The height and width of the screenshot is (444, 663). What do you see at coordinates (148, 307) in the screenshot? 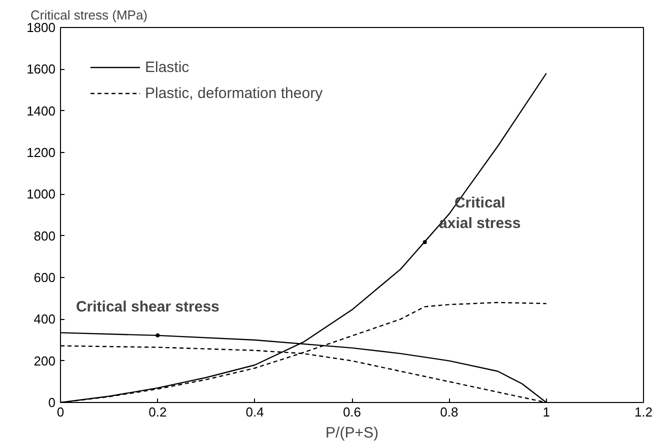
I see `annotation: Critical shear stress` at bounding box center [148, 307].